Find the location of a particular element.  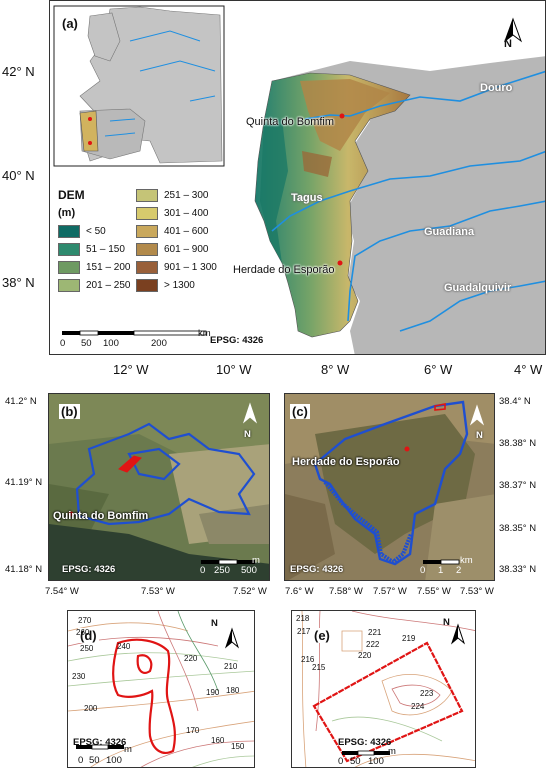

panel-b-lat-tick: 41.18° N is located at coordinates (24, 569).